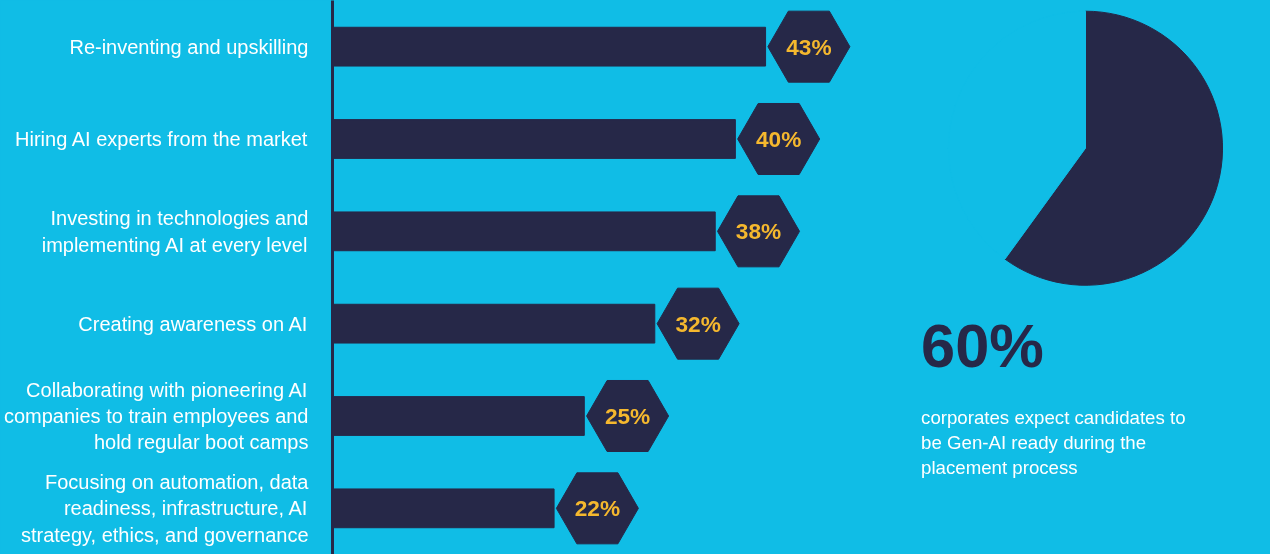 Image resolution: width=1276 pixels, height=554 pixels. What do you see at coordinates (698, 323) in the screenshot?
I see `data-label: 32%` at bounding box center [698, 323].